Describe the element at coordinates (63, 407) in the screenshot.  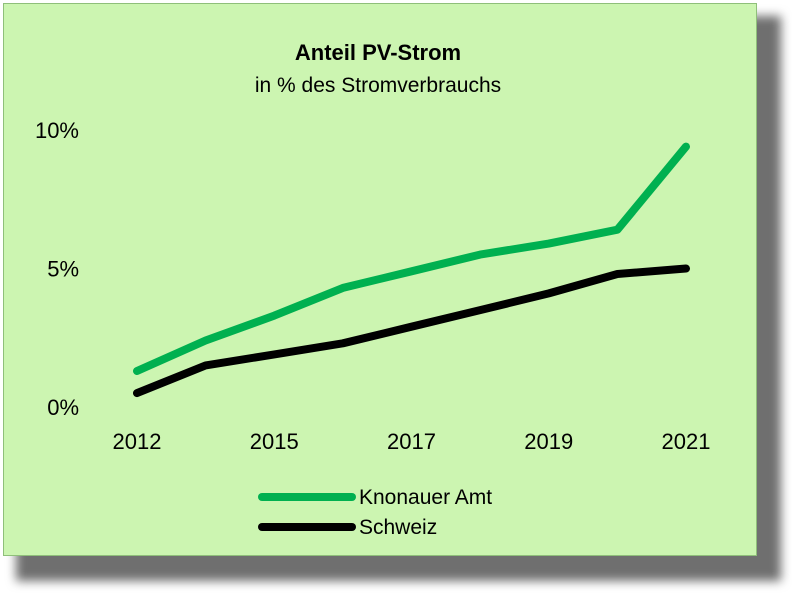
I see `y-tick-label: 0%` at that location.